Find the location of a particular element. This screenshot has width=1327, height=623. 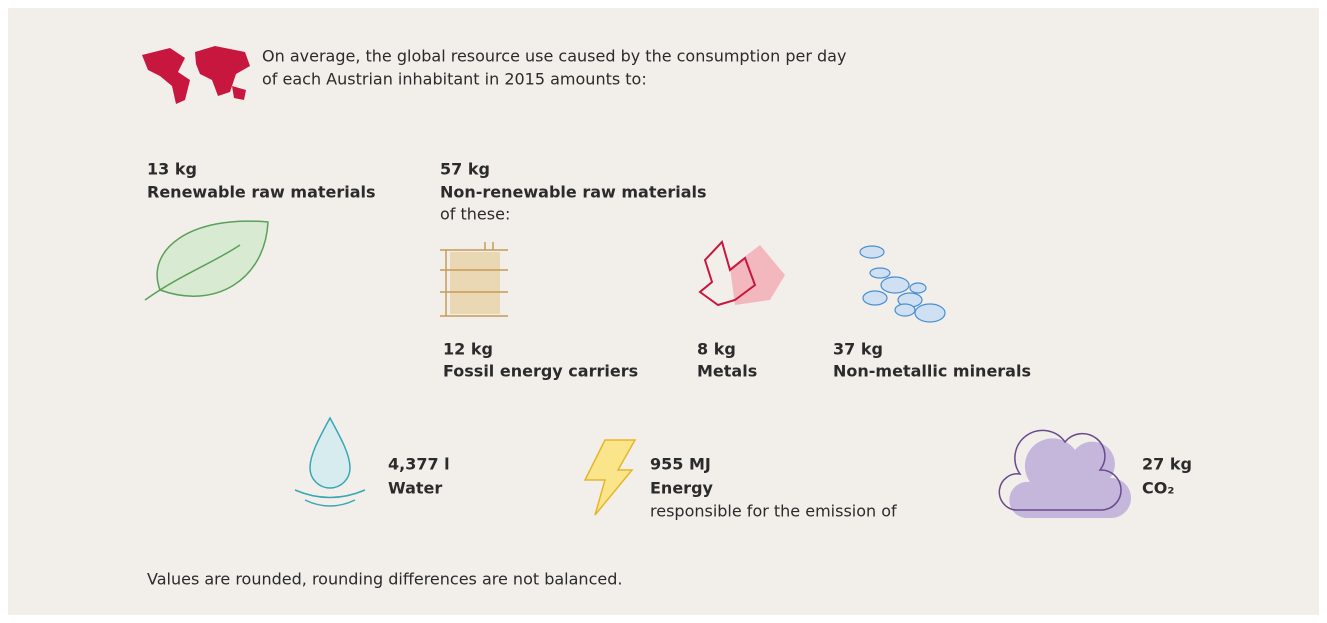

energy-icon is located at coordinates (610, 477).